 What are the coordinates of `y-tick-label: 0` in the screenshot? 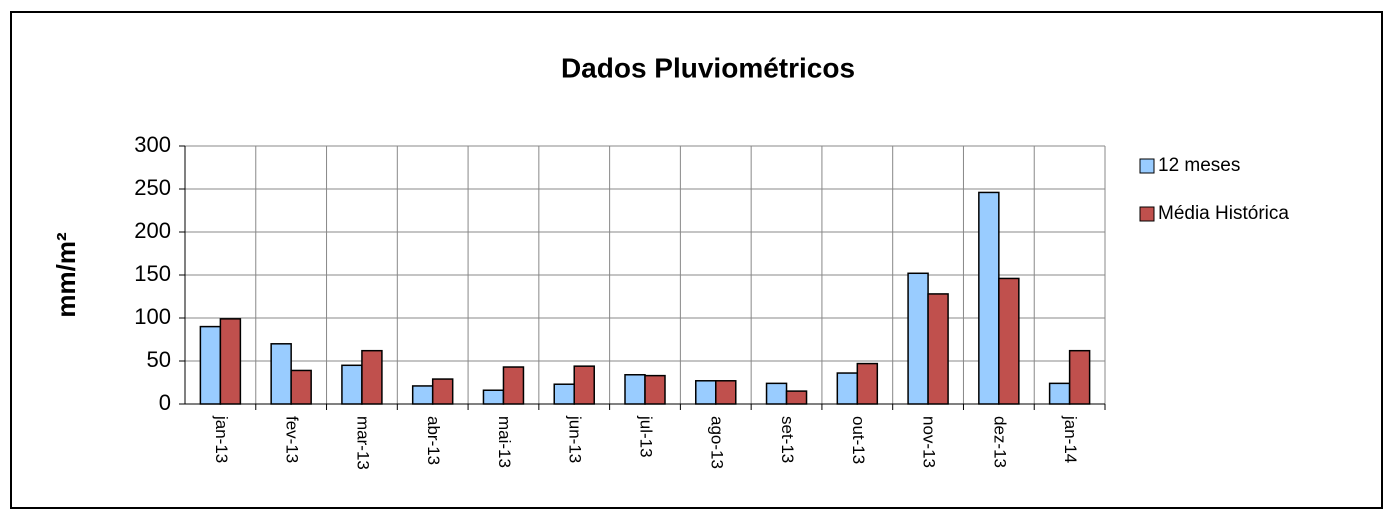 It's located at (165, 402).